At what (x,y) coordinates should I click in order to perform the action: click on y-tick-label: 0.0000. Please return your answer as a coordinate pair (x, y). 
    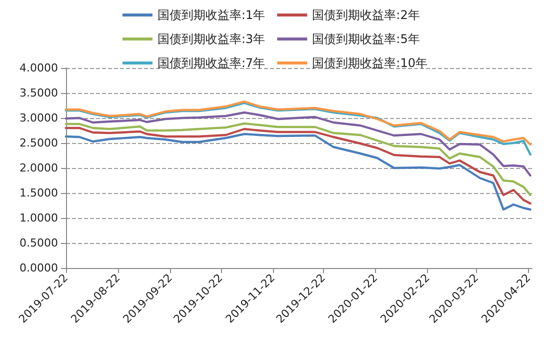
    Looking at the image, I should click on (39, 268).